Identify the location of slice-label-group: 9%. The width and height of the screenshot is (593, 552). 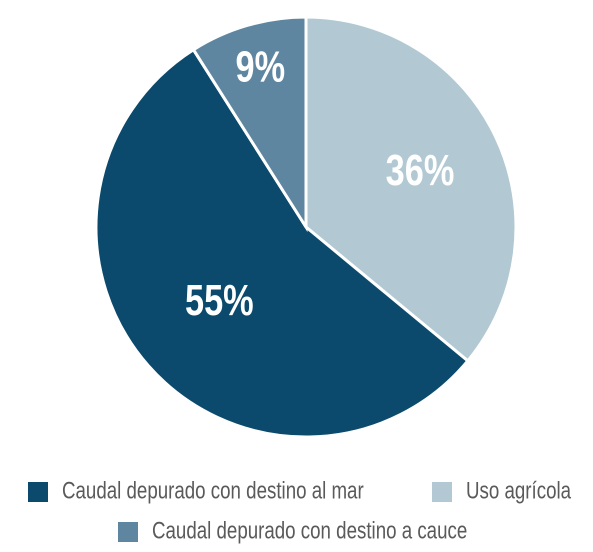
(261, 66).